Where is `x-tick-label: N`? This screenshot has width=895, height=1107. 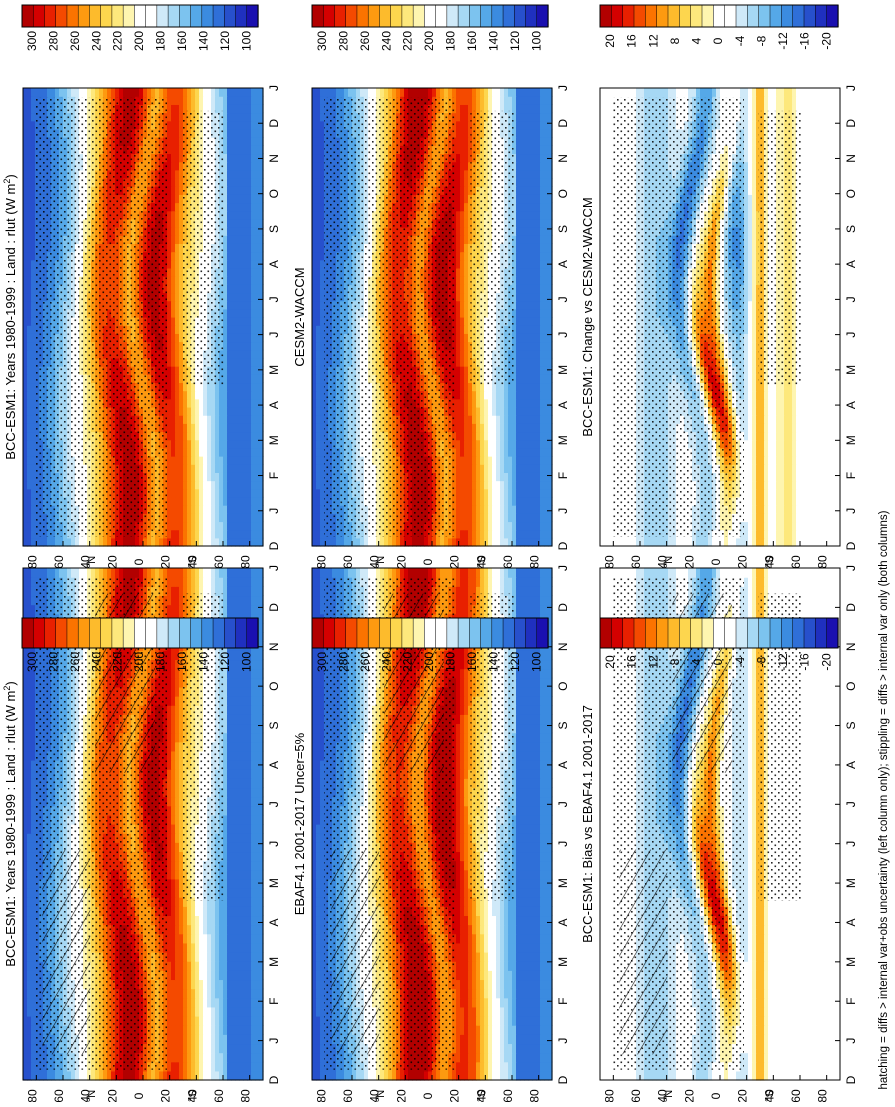 x-tick-label: N is located at coordinates (274, 646).